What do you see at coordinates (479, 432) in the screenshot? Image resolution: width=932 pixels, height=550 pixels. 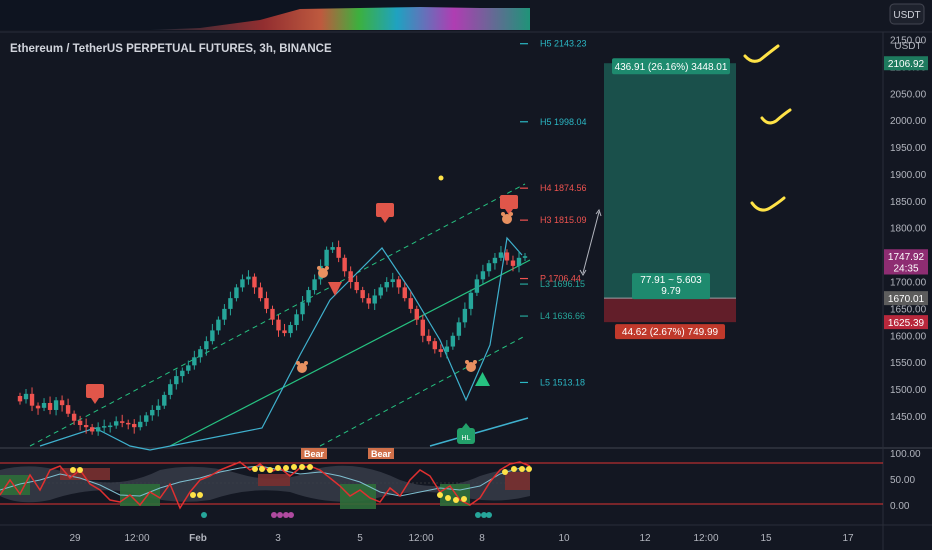 I see `trend-line` at bounding box center [479, 432].